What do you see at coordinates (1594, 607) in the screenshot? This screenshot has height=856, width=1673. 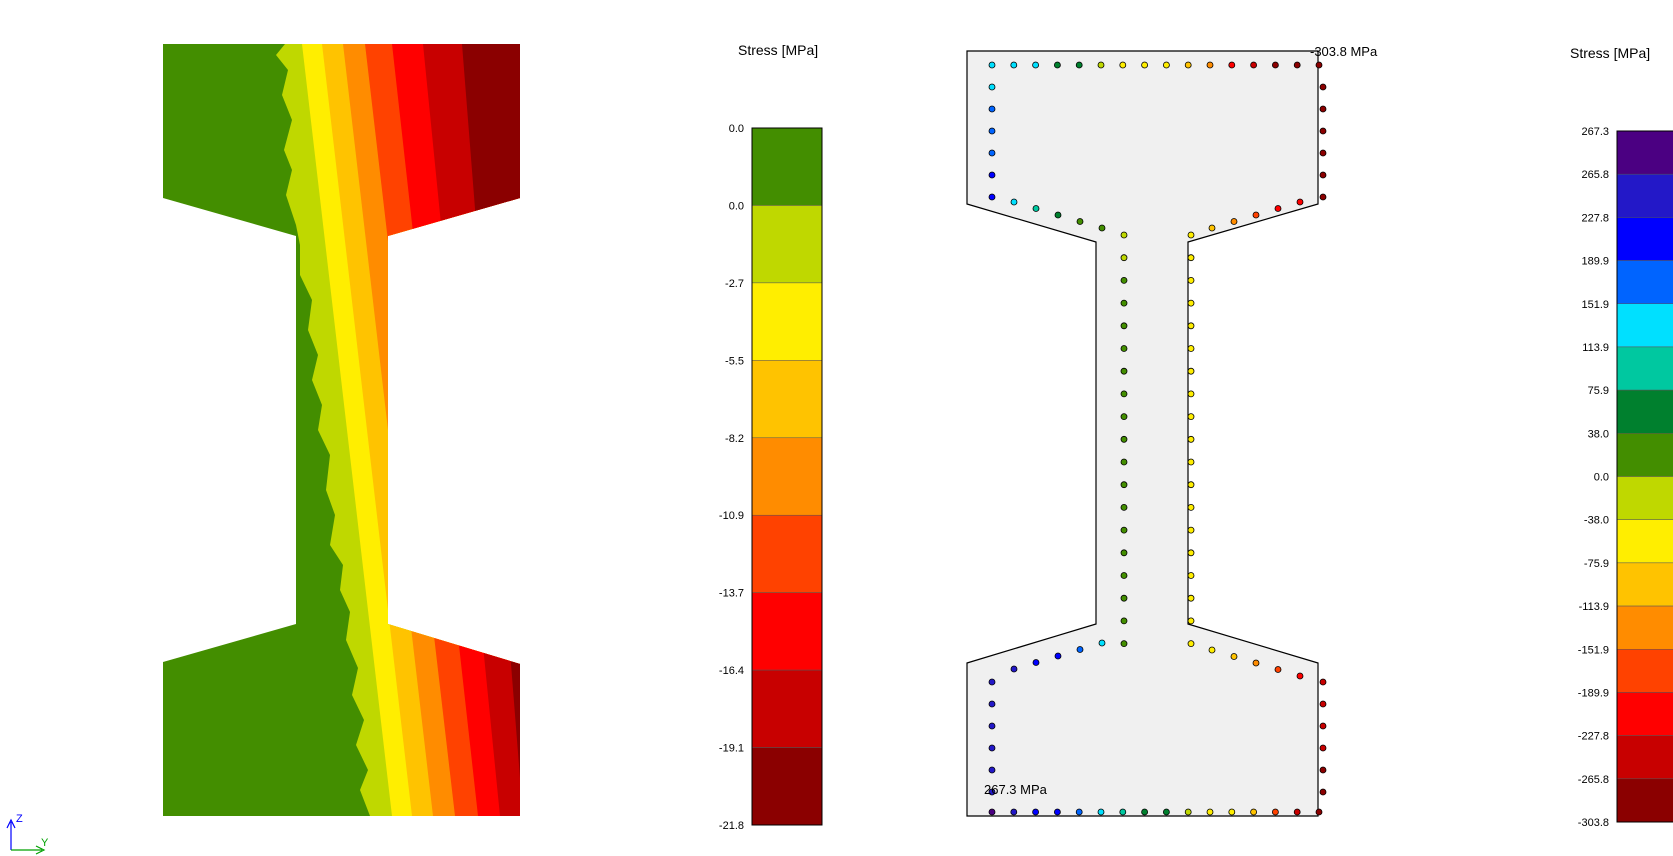 I see `steel-legend-tick-label: -113.9` at bounding box center [1594, 607].